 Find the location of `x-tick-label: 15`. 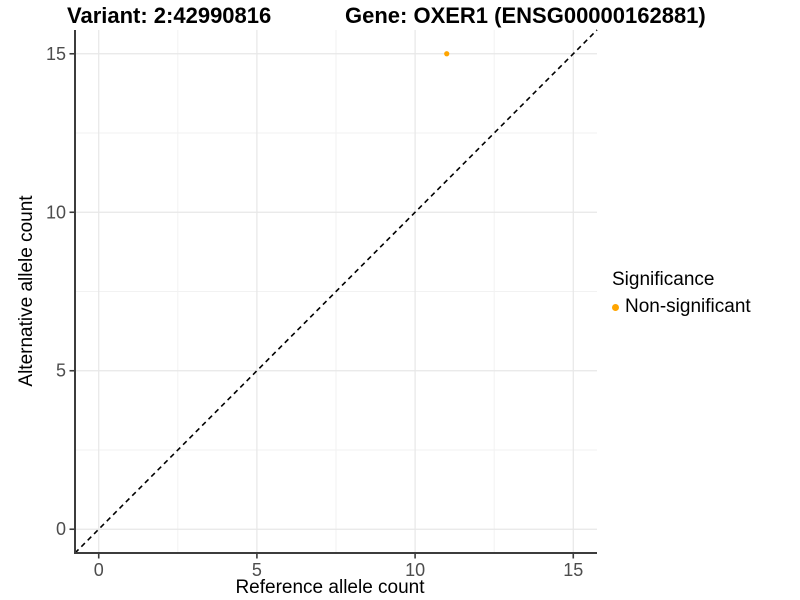

x-tick-label: 15 is located at coordinates (573, 570).